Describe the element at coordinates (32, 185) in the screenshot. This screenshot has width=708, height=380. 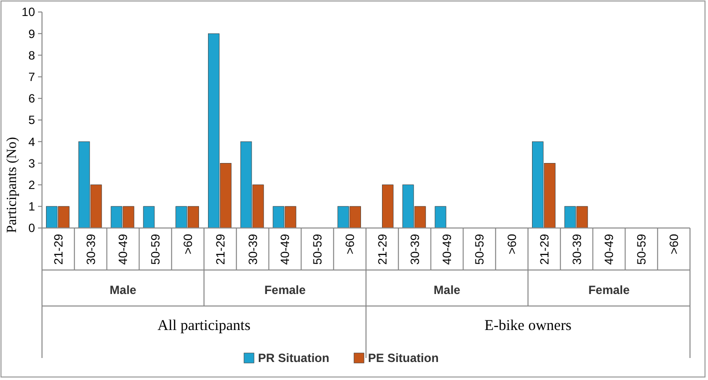
I see `y-tick-label: 2` at that location.